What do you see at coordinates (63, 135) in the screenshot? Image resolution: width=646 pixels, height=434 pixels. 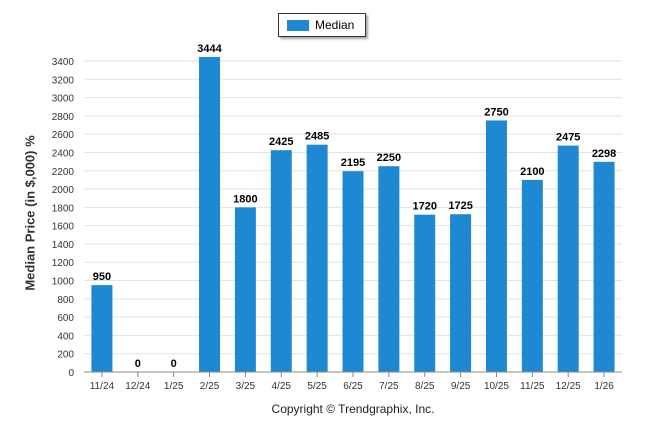 I see `y-tick-label: 2600` at bounding box center [63, 135].